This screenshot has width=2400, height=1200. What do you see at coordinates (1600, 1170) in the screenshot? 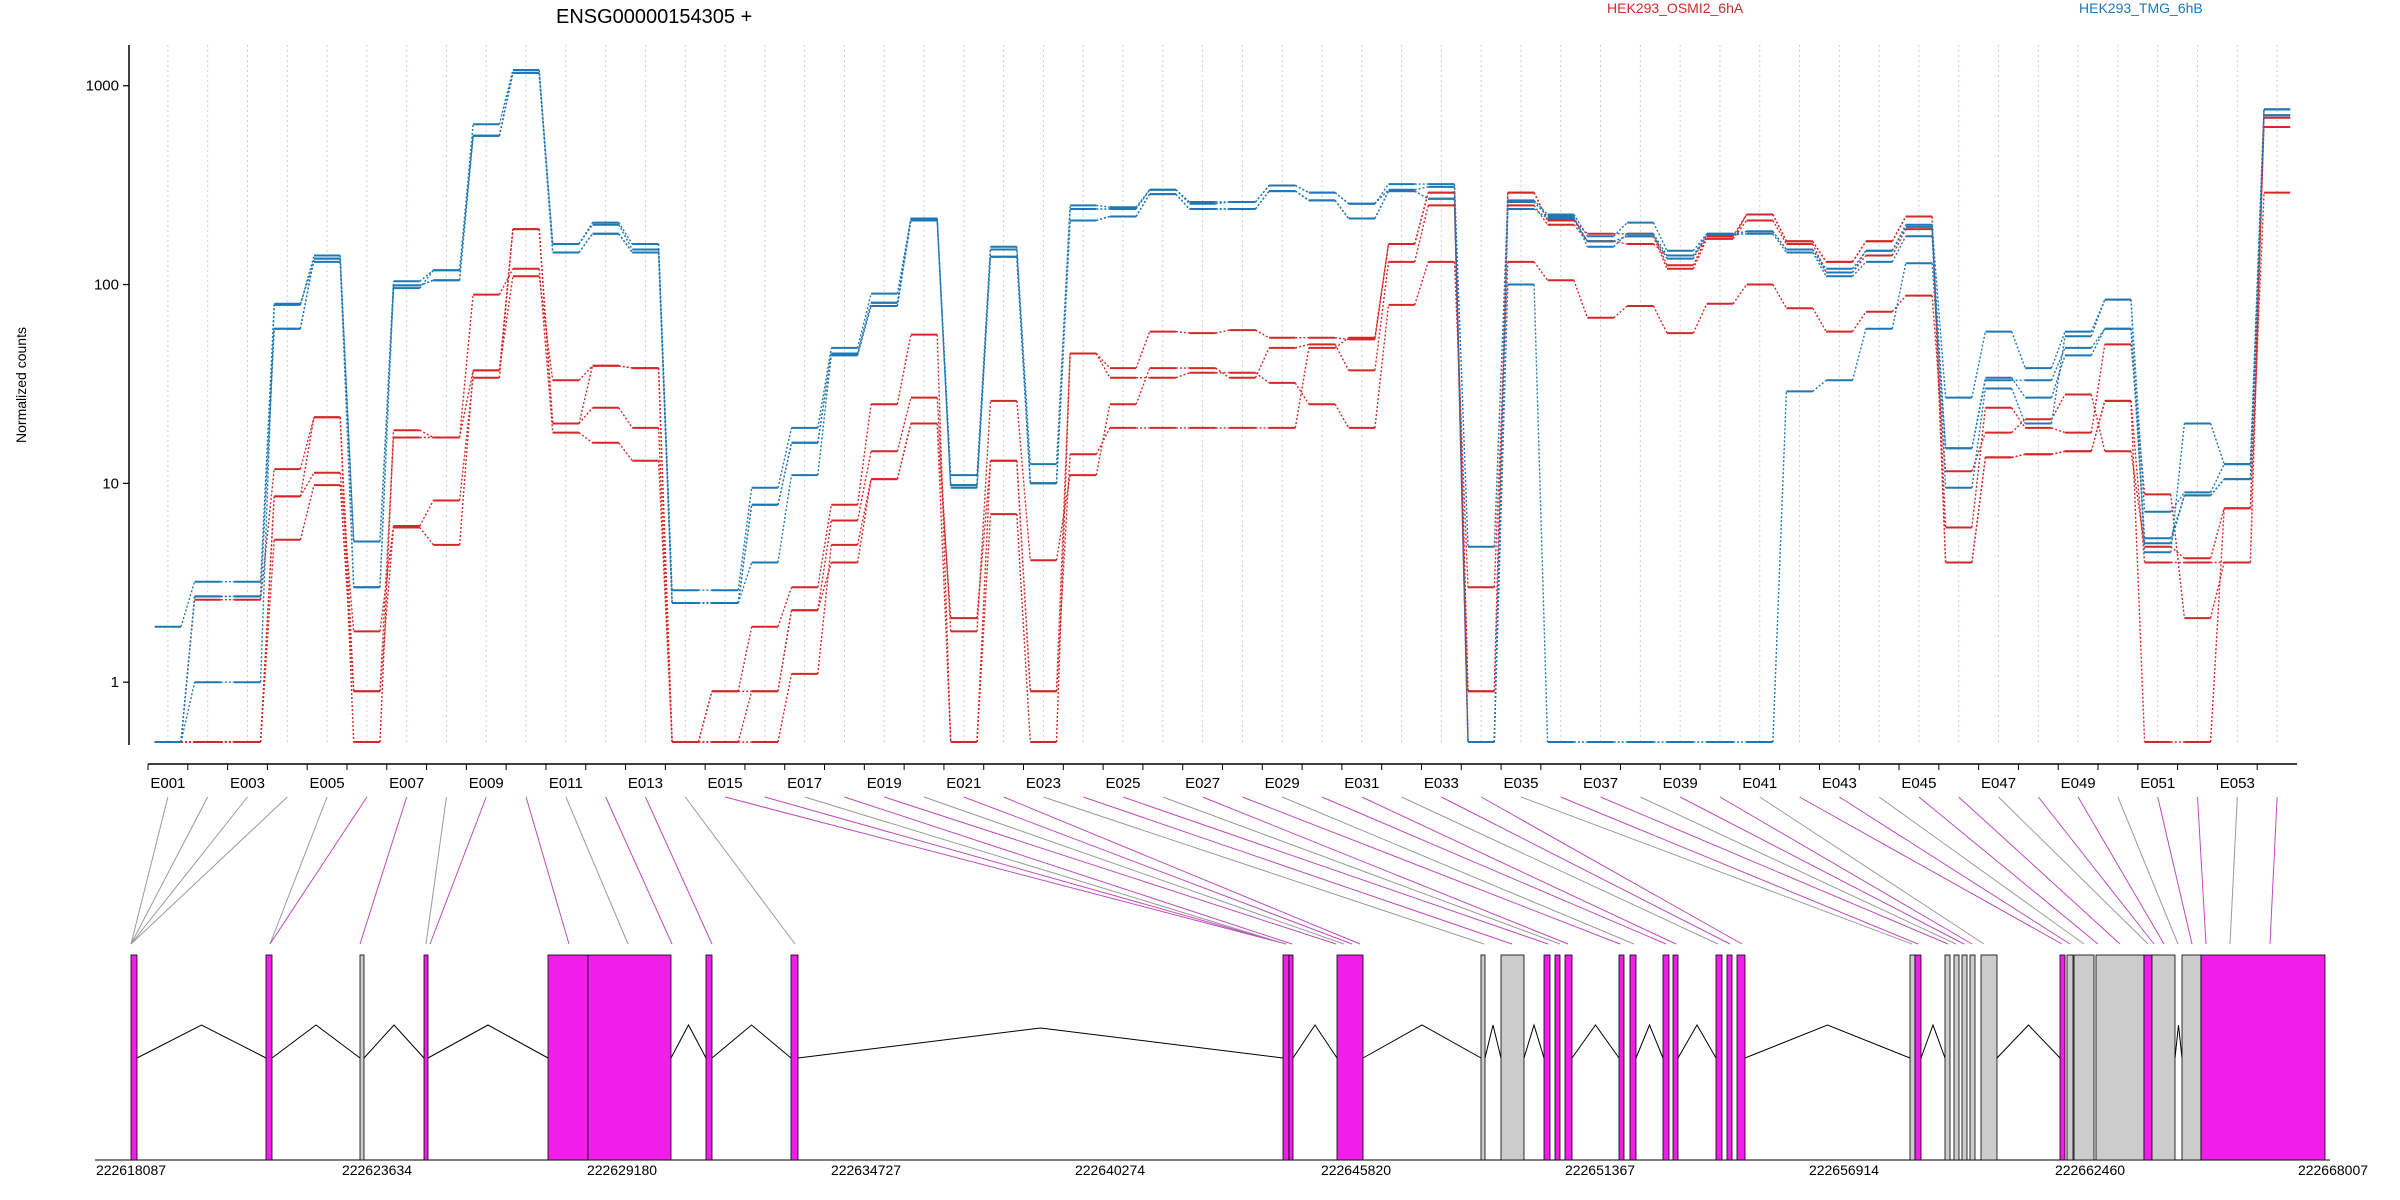
I see `genomic-coordinate-label: 222651367` at bounding box center [1600, 1170].